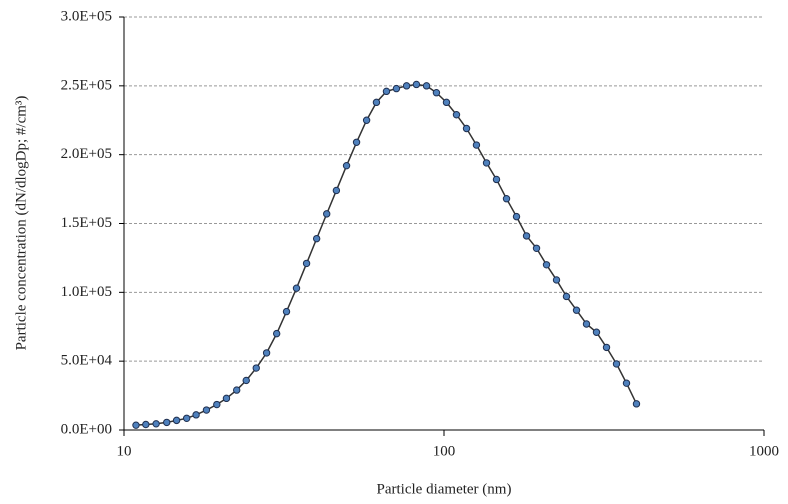  I want to click on x-tick-label: 100, so click(444, 451).